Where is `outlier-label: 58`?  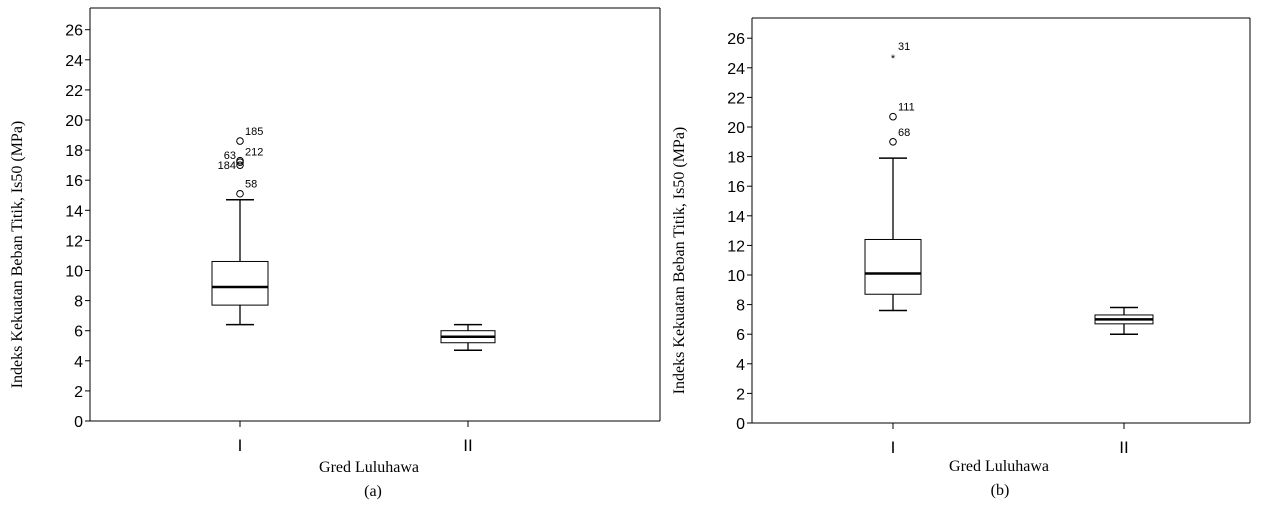
outlier-label: 58 is located at coordinates (251, 185).